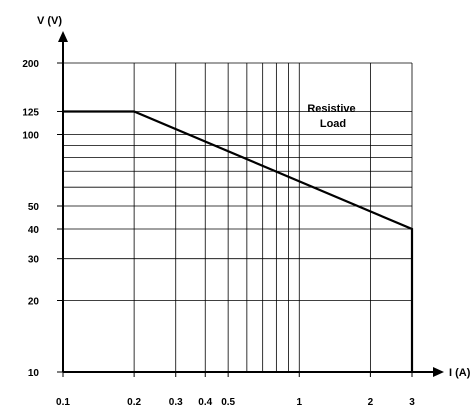  What do you see at coordinates (34, 302) in the screenshot?
I see `y-tick-label: 20` at bounding box center [34, 302].